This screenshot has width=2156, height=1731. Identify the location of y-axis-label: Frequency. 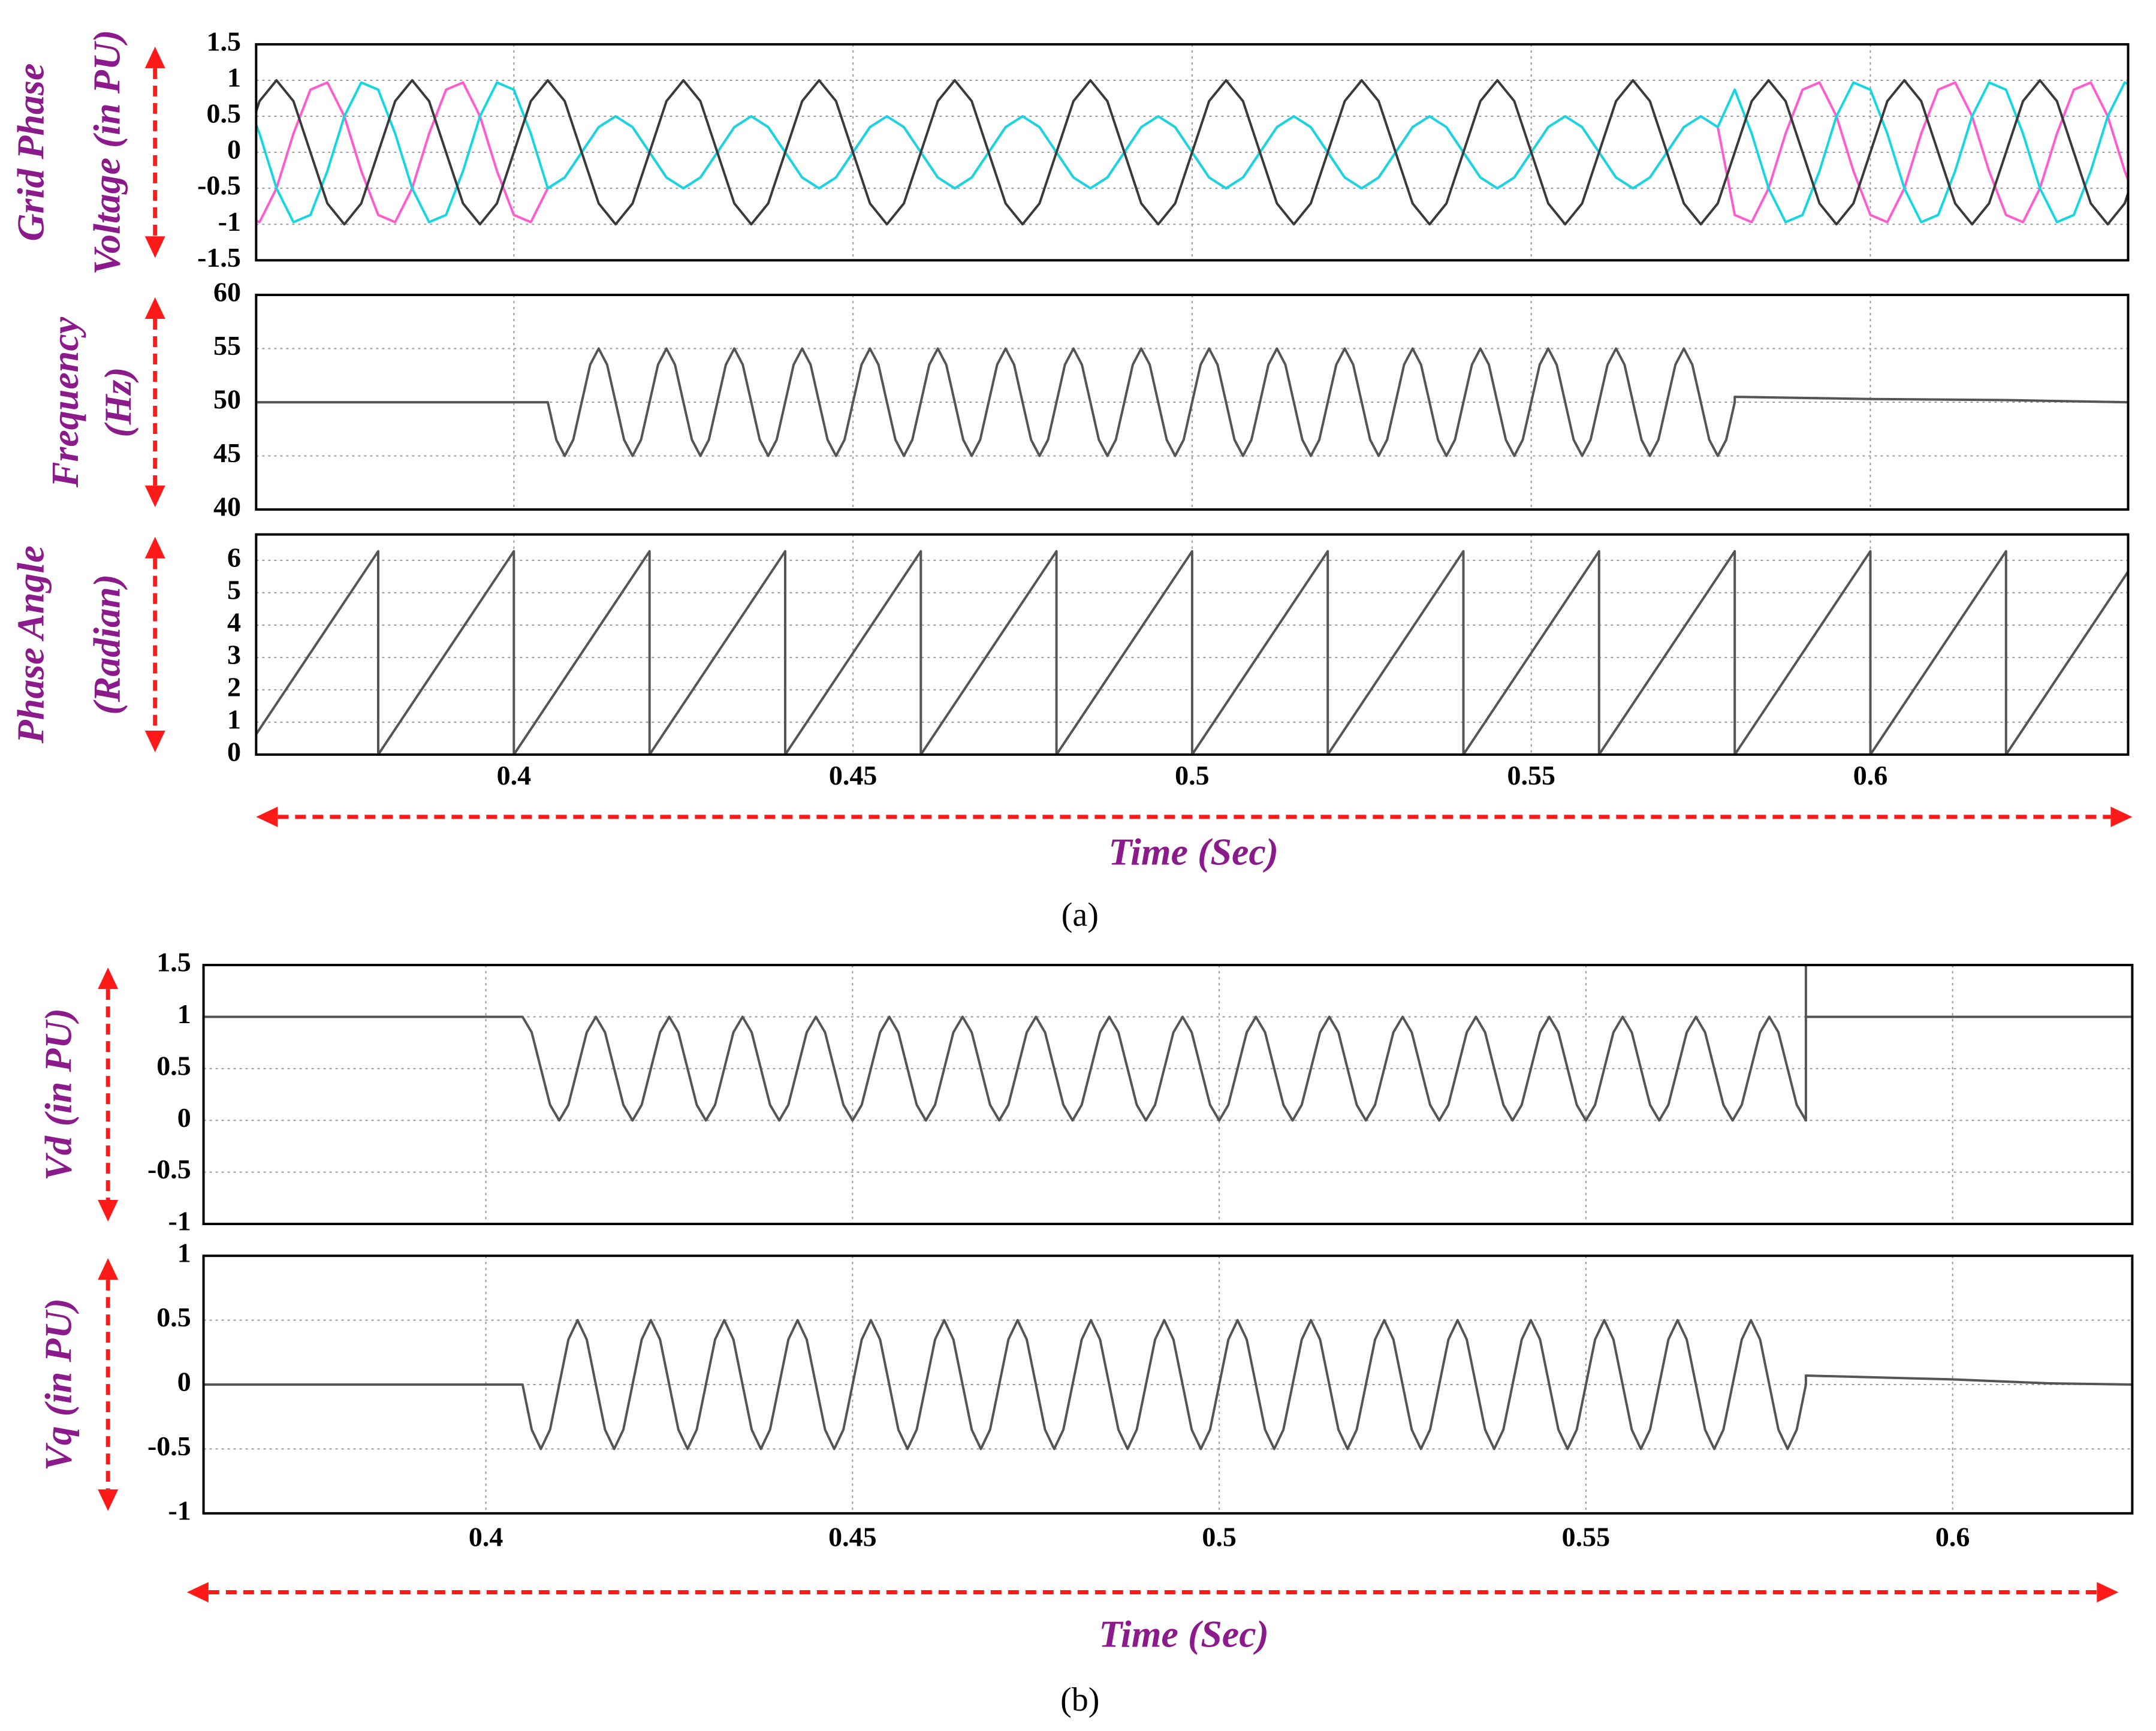
(65, 402).